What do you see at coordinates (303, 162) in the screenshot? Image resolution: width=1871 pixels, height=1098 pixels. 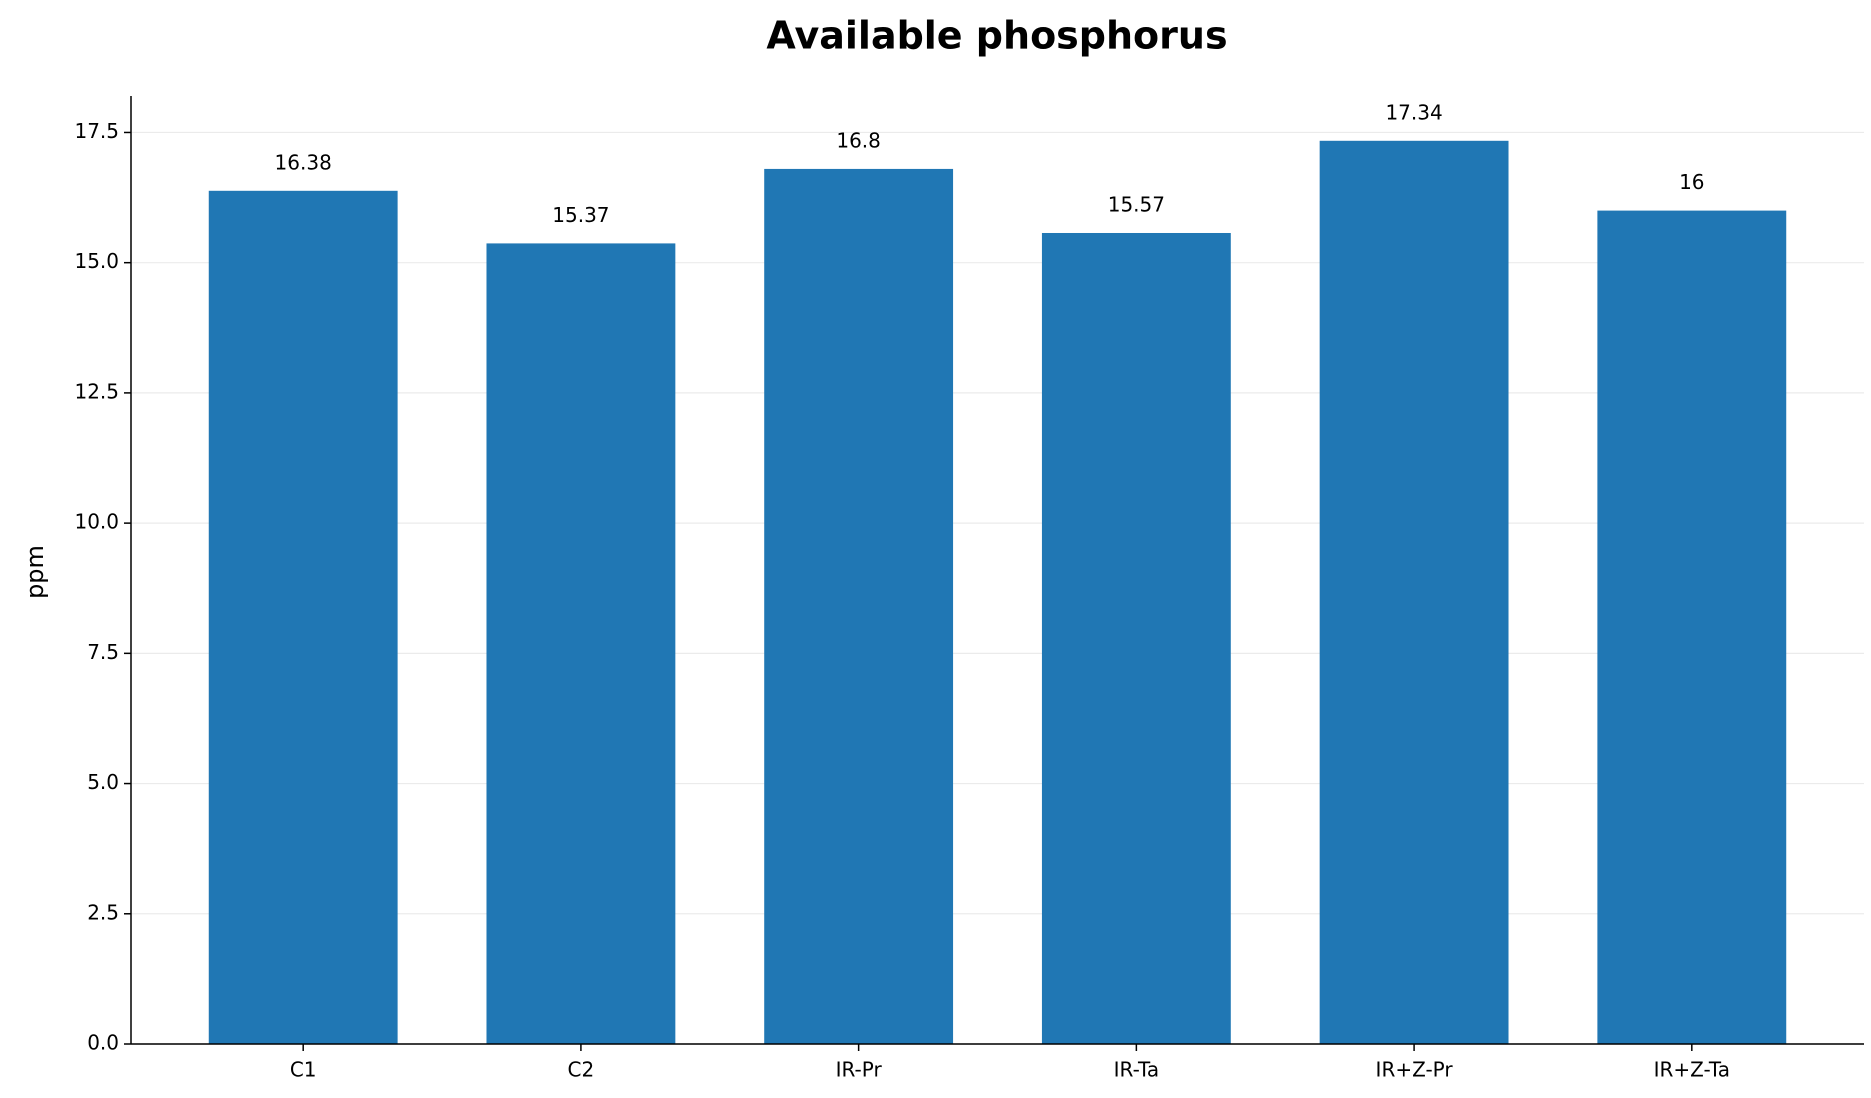 I see `value-label: 16.38` at bounding box center [303, 162].